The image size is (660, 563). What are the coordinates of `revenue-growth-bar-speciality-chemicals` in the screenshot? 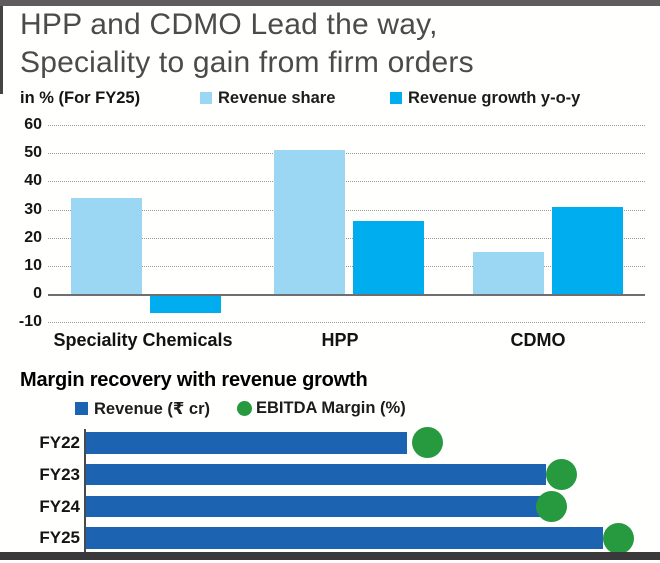 It's located at (185, 304).